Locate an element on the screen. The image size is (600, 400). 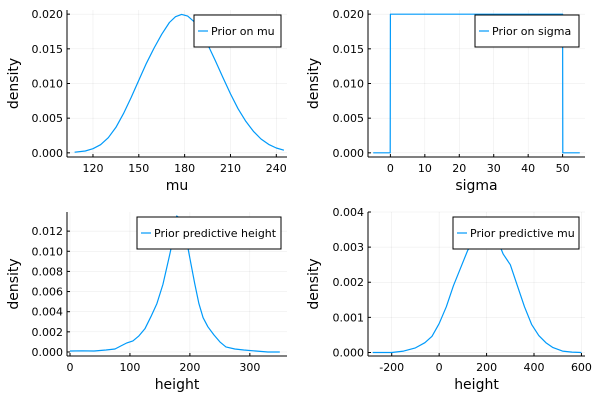
y-tick-label: 0.006 is located at coordinates (48, 292).